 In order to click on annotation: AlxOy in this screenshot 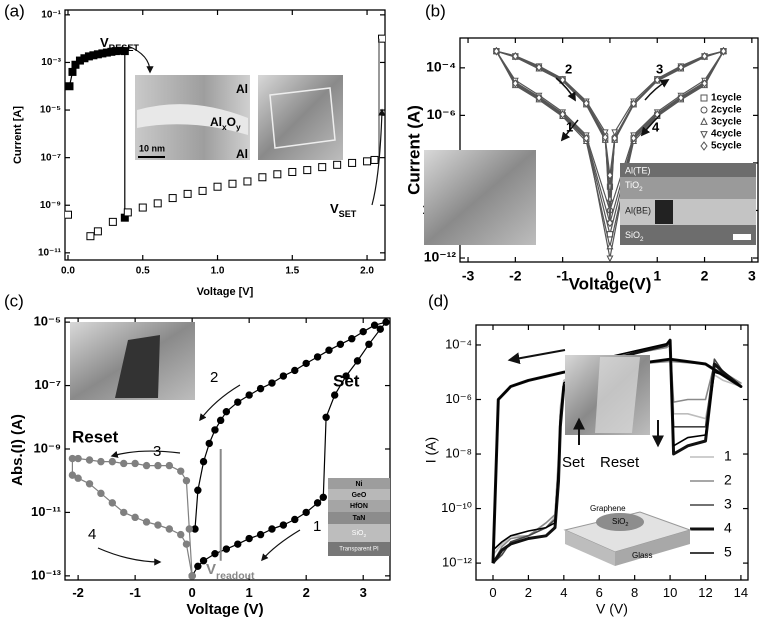, I will do `click(225, 123)`.